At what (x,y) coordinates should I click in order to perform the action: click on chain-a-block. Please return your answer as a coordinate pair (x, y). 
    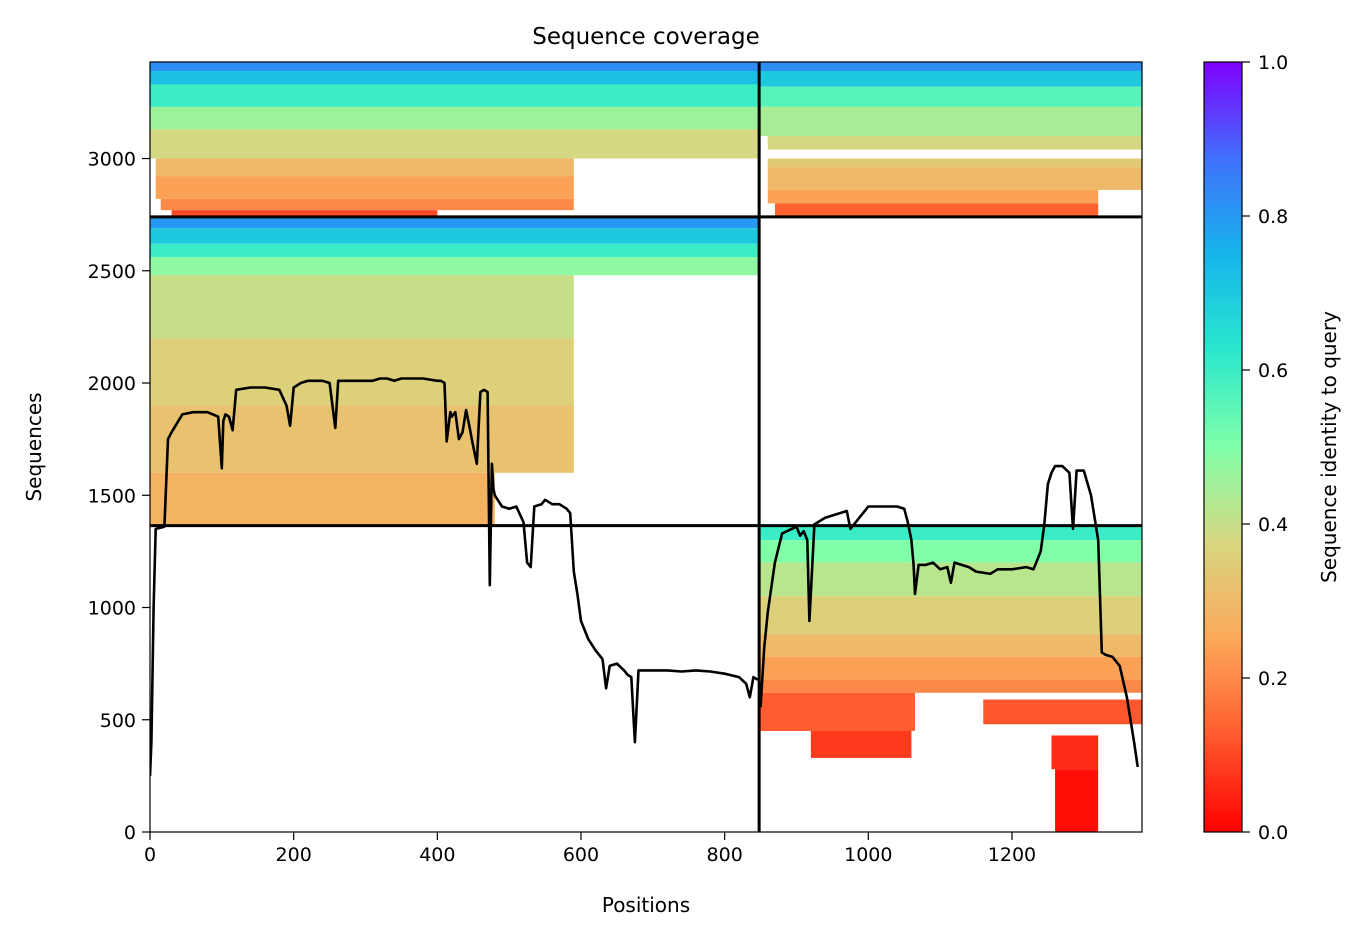
    Looking at the image, I should click on (455, 370).